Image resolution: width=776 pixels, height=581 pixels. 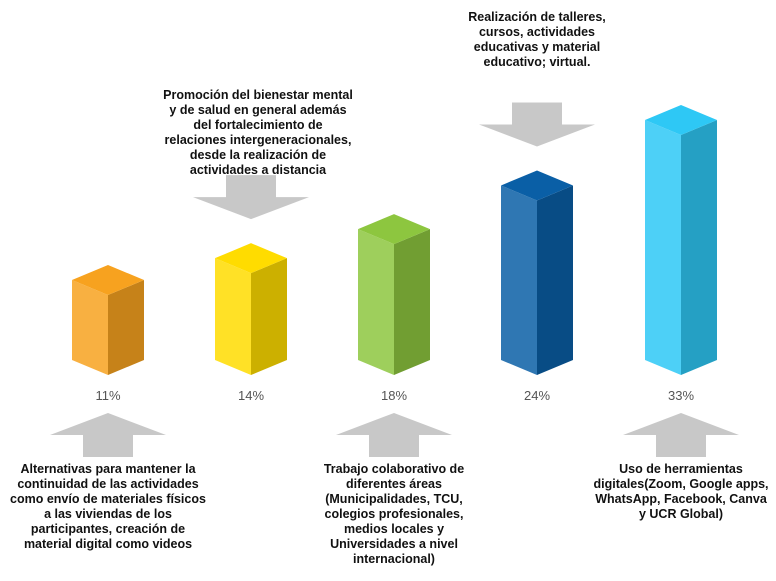 I want to click on value-label: 24%, so click(x=537, y=395).